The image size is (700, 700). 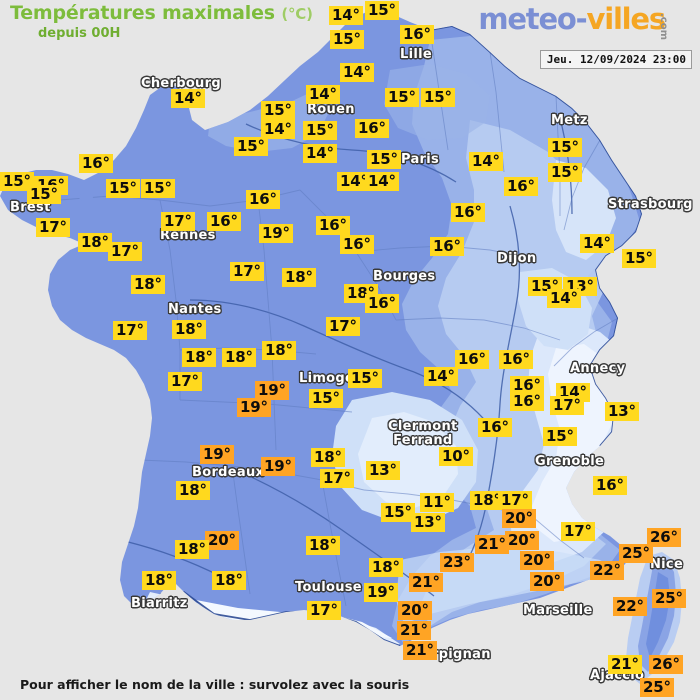 I want to click on site-logo: meteo-villes.com, so click(x=585, y=23).